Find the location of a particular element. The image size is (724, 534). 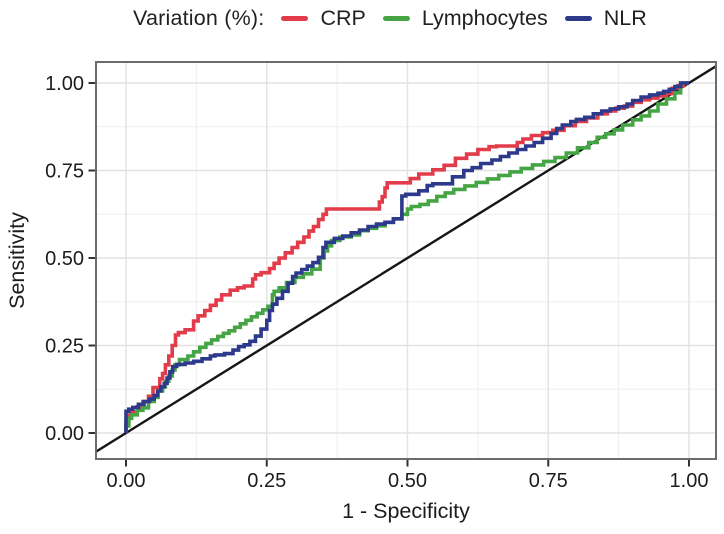

y-tick-label: 0.25 is located at coordinates (64, 347).